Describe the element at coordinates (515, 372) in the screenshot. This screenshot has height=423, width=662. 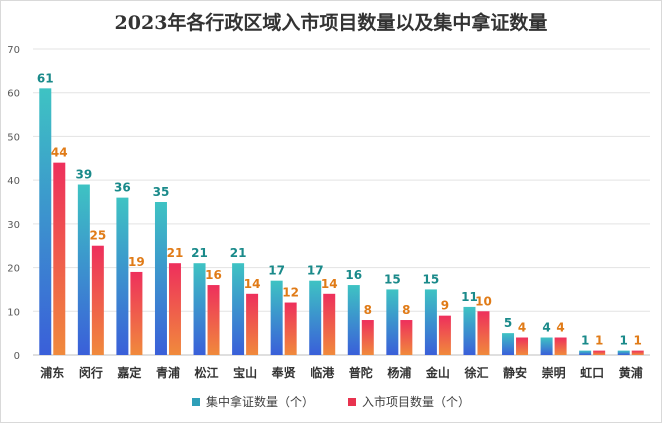
I see `x-tick-label: 静安` at that location.